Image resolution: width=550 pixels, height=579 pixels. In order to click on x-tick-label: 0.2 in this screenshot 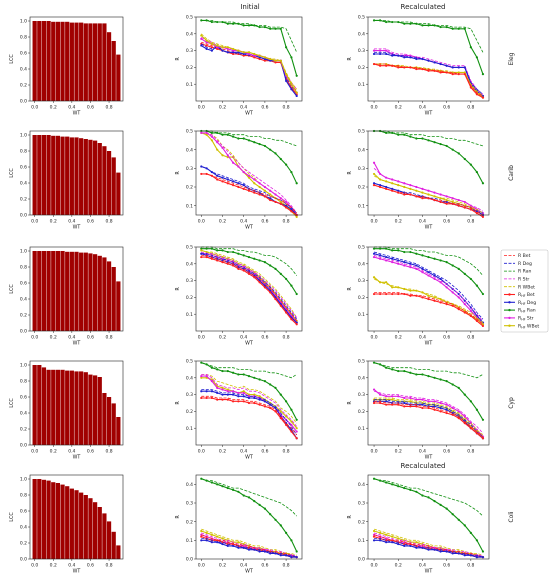, I will do `click(222, 108)`.